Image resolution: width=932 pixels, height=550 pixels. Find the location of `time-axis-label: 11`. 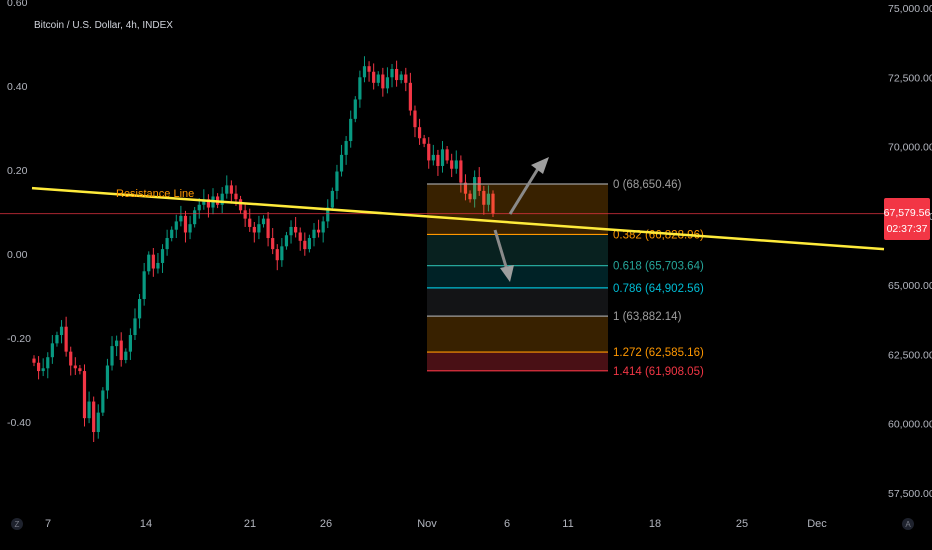

time-axis-label: 11 is located at coordinates (567, 524).